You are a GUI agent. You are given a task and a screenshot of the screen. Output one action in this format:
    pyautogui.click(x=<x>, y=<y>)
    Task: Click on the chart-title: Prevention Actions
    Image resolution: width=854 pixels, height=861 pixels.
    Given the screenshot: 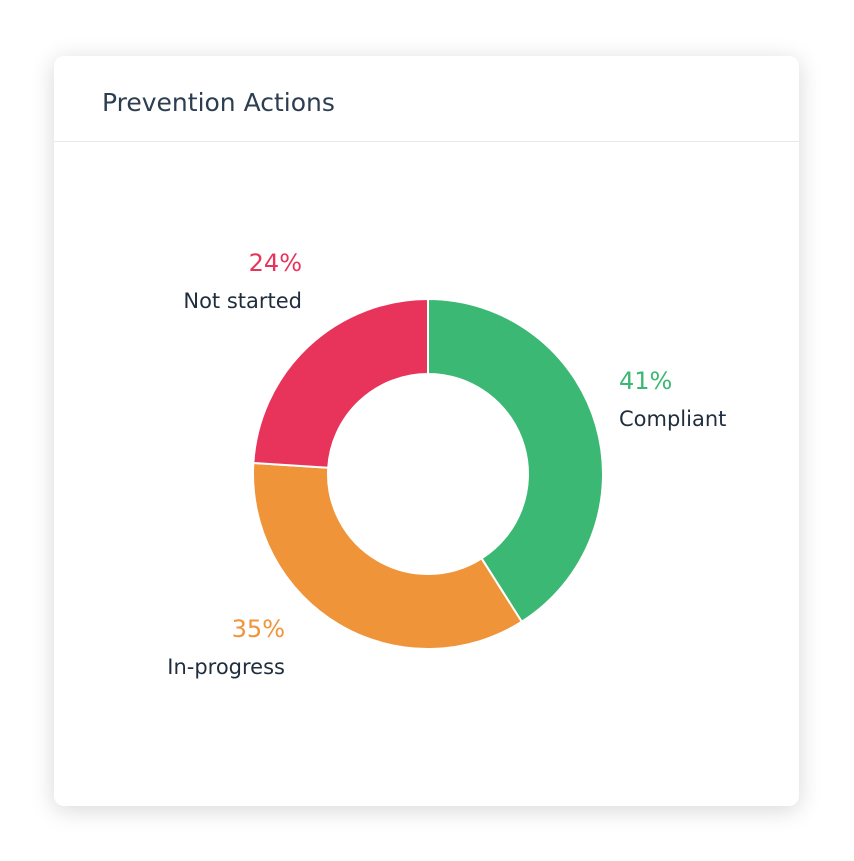 What is the action you would take?
    pyautogui.click(x=218, y=102)
    